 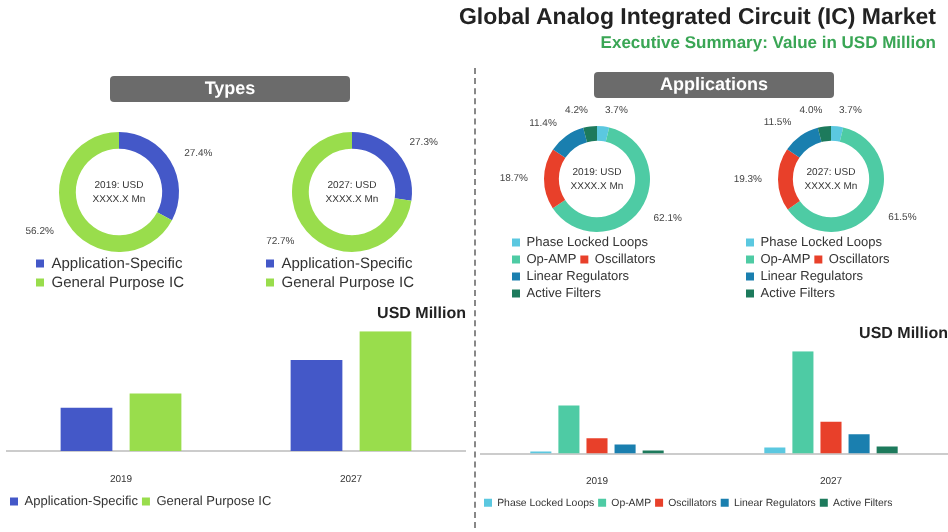 I want to click on text: Executive Summary: Value in USD Million, so click(x=767, y=42).